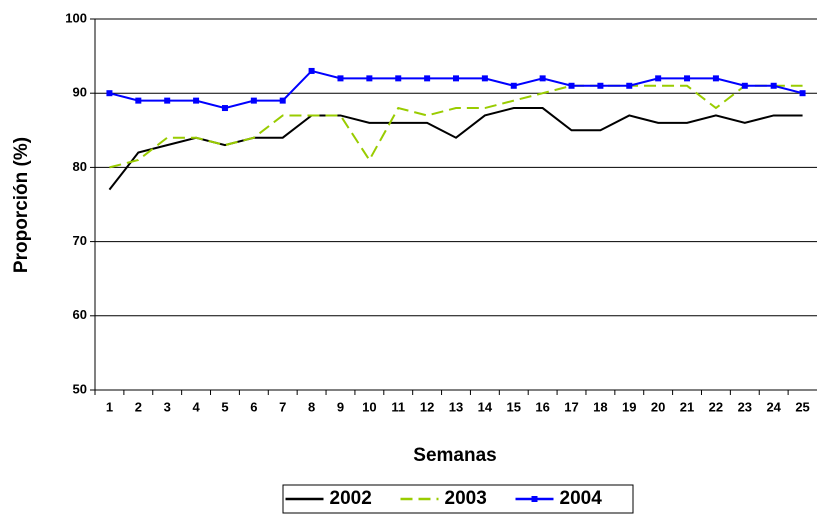 This screenshot has height=520, width=817. I want to click on x-tick-label: 9, so click(340, 406).